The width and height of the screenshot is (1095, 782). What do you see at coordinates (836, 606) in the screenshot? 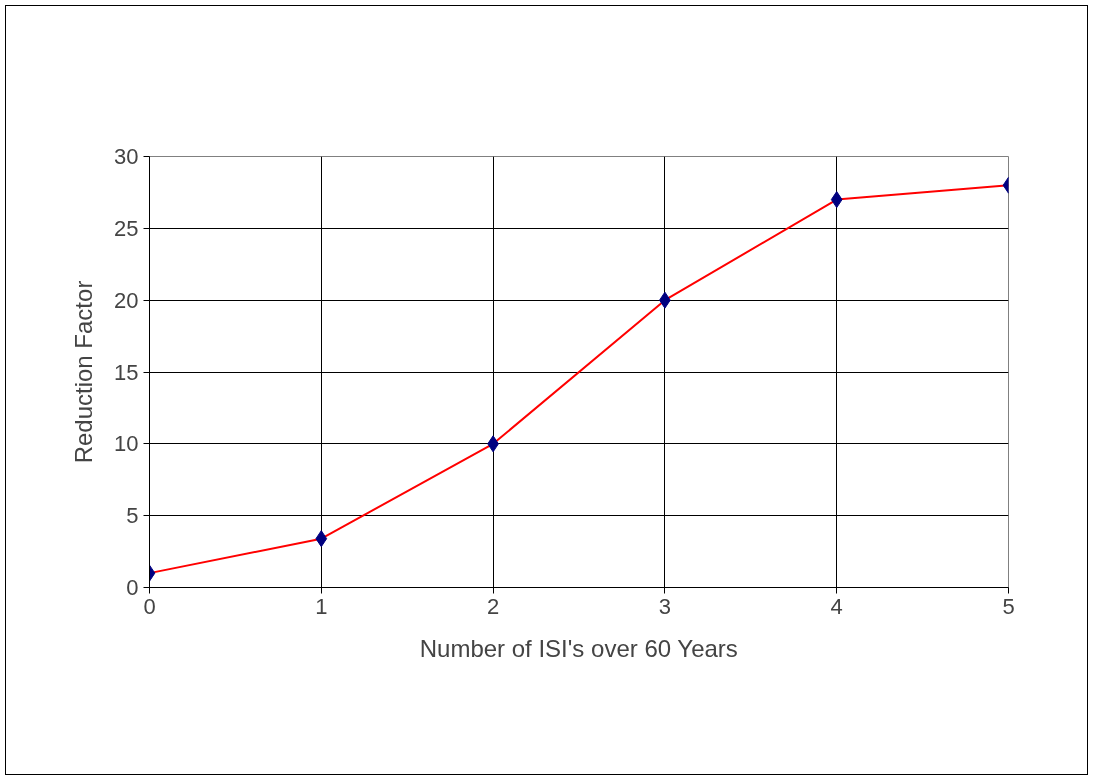
I see `x-tick-label: 4` at bounding box center [836, 606].